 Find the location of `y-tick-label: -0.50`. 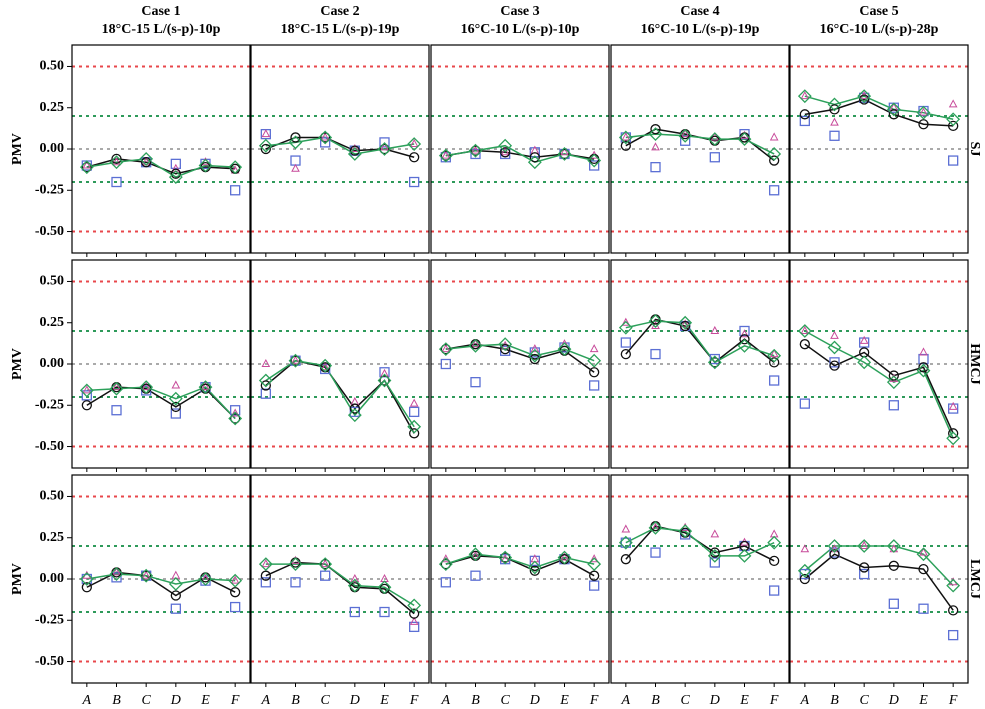

y-tick-label: -0.50 is located at coordinates (49, 446).